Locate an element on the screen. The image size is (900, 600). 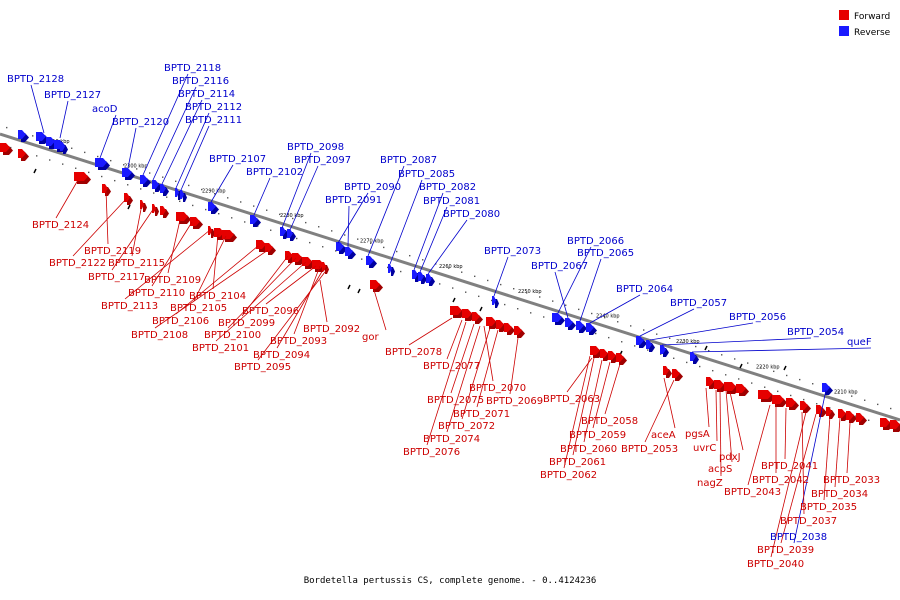
gene-label: BPTD_2061 is located at coordinates (577, 462).